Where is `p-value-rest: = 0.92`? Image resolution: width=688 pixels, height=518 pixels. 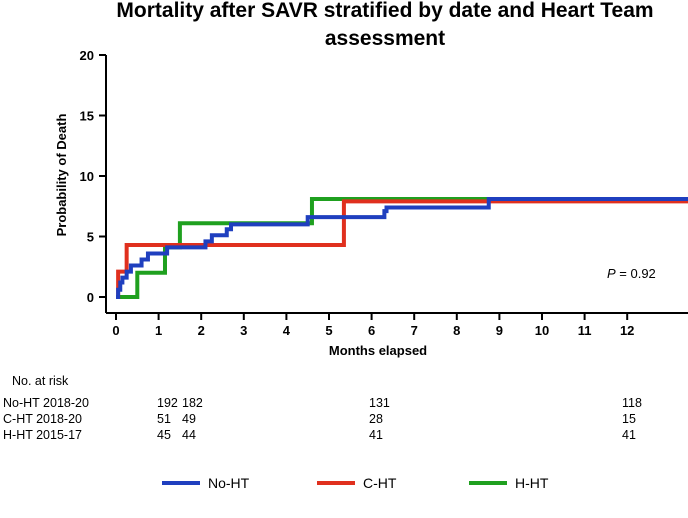
p-value-rest: = 0.92 is located at coordinates (636, 273).